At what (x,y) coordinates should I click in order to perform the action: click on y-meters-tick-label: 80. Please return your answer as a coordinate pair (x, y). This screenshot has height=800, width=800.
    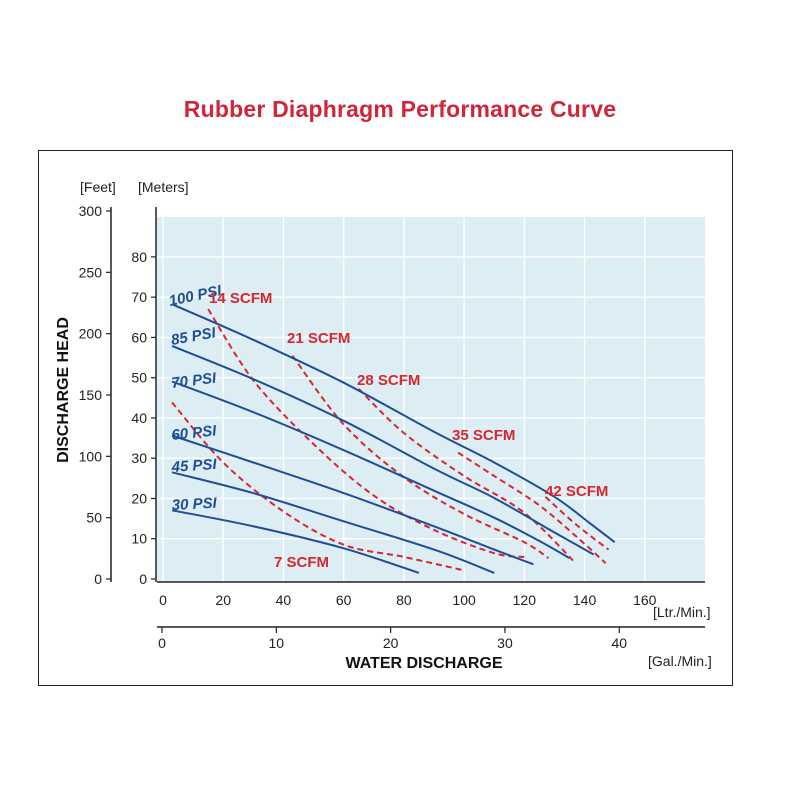
    Looking at the image, I should click on (139, 257).